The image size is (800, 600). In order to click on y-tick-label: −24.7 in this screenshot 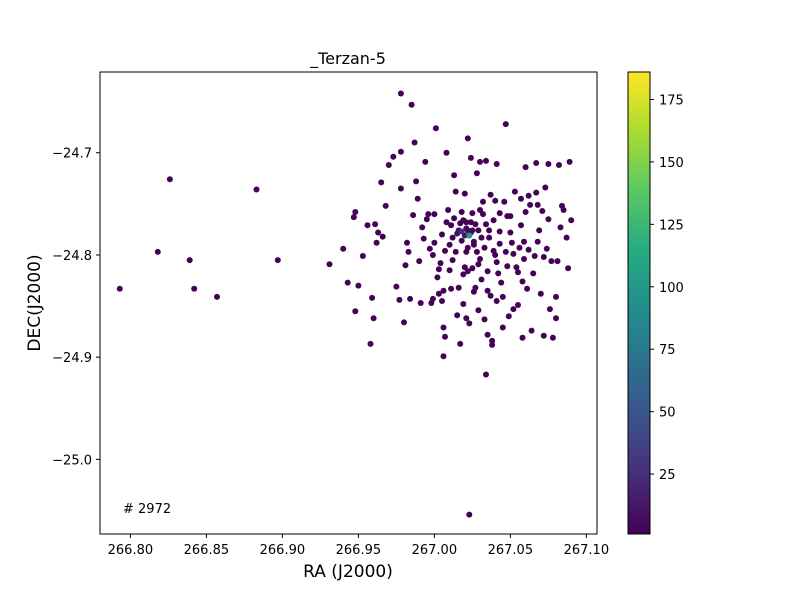, I will do `click(72, 154)`.